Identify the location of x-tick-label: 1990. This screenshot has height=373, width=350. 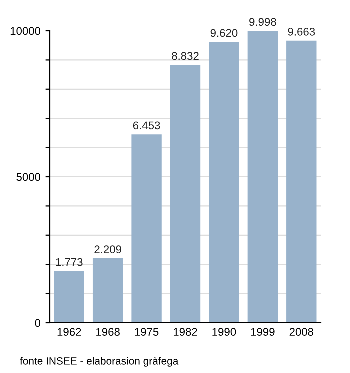
(224, 332).